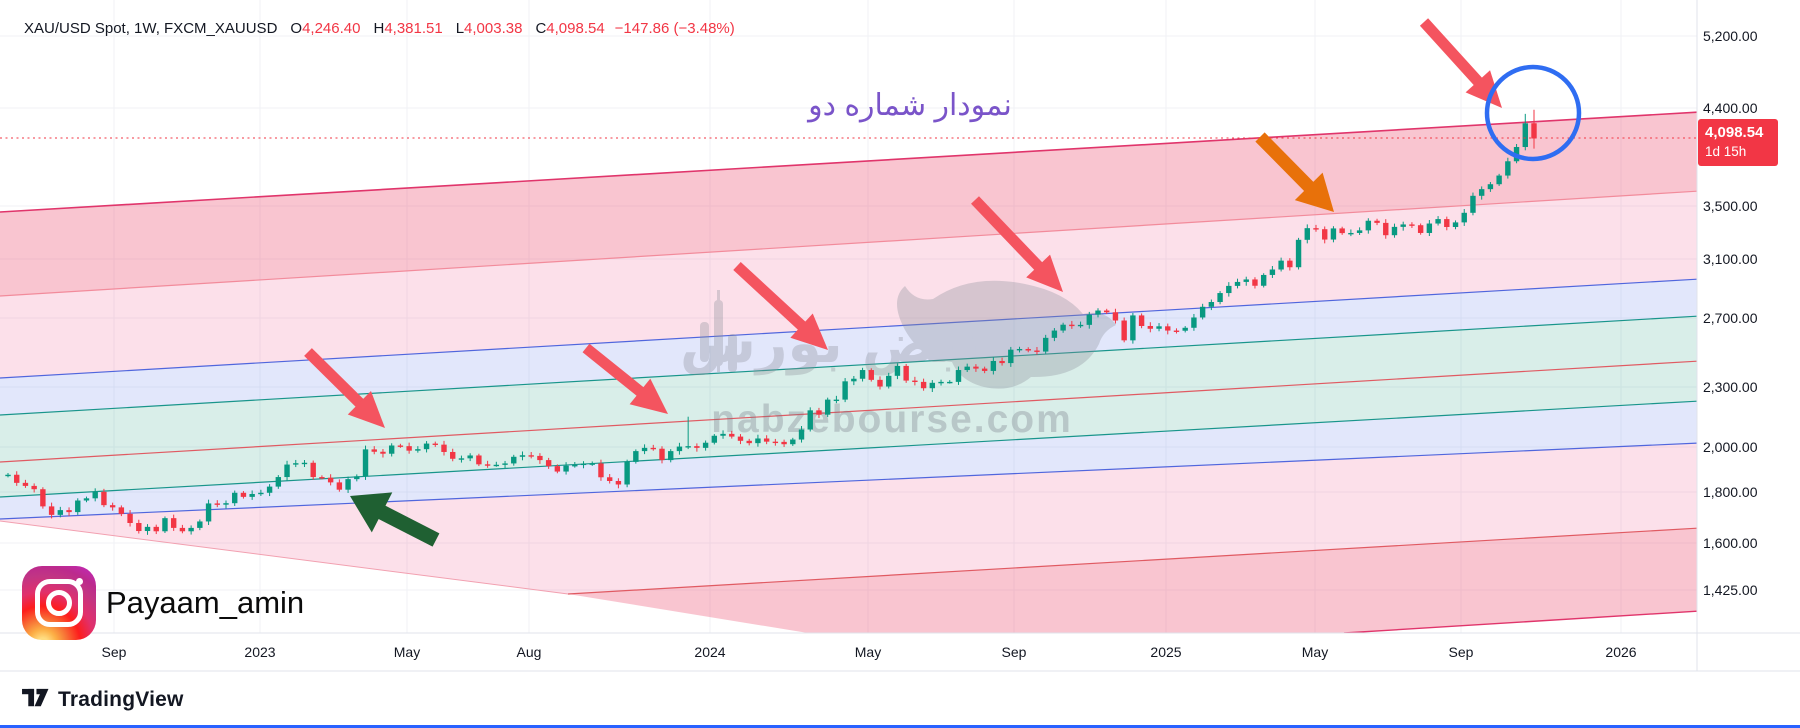 This screenshot has height=728, width=1800. Describe the element at coordinates (830, 343) in the screenshot. I see `watermark-brand-text: نبض بورس` at that location.